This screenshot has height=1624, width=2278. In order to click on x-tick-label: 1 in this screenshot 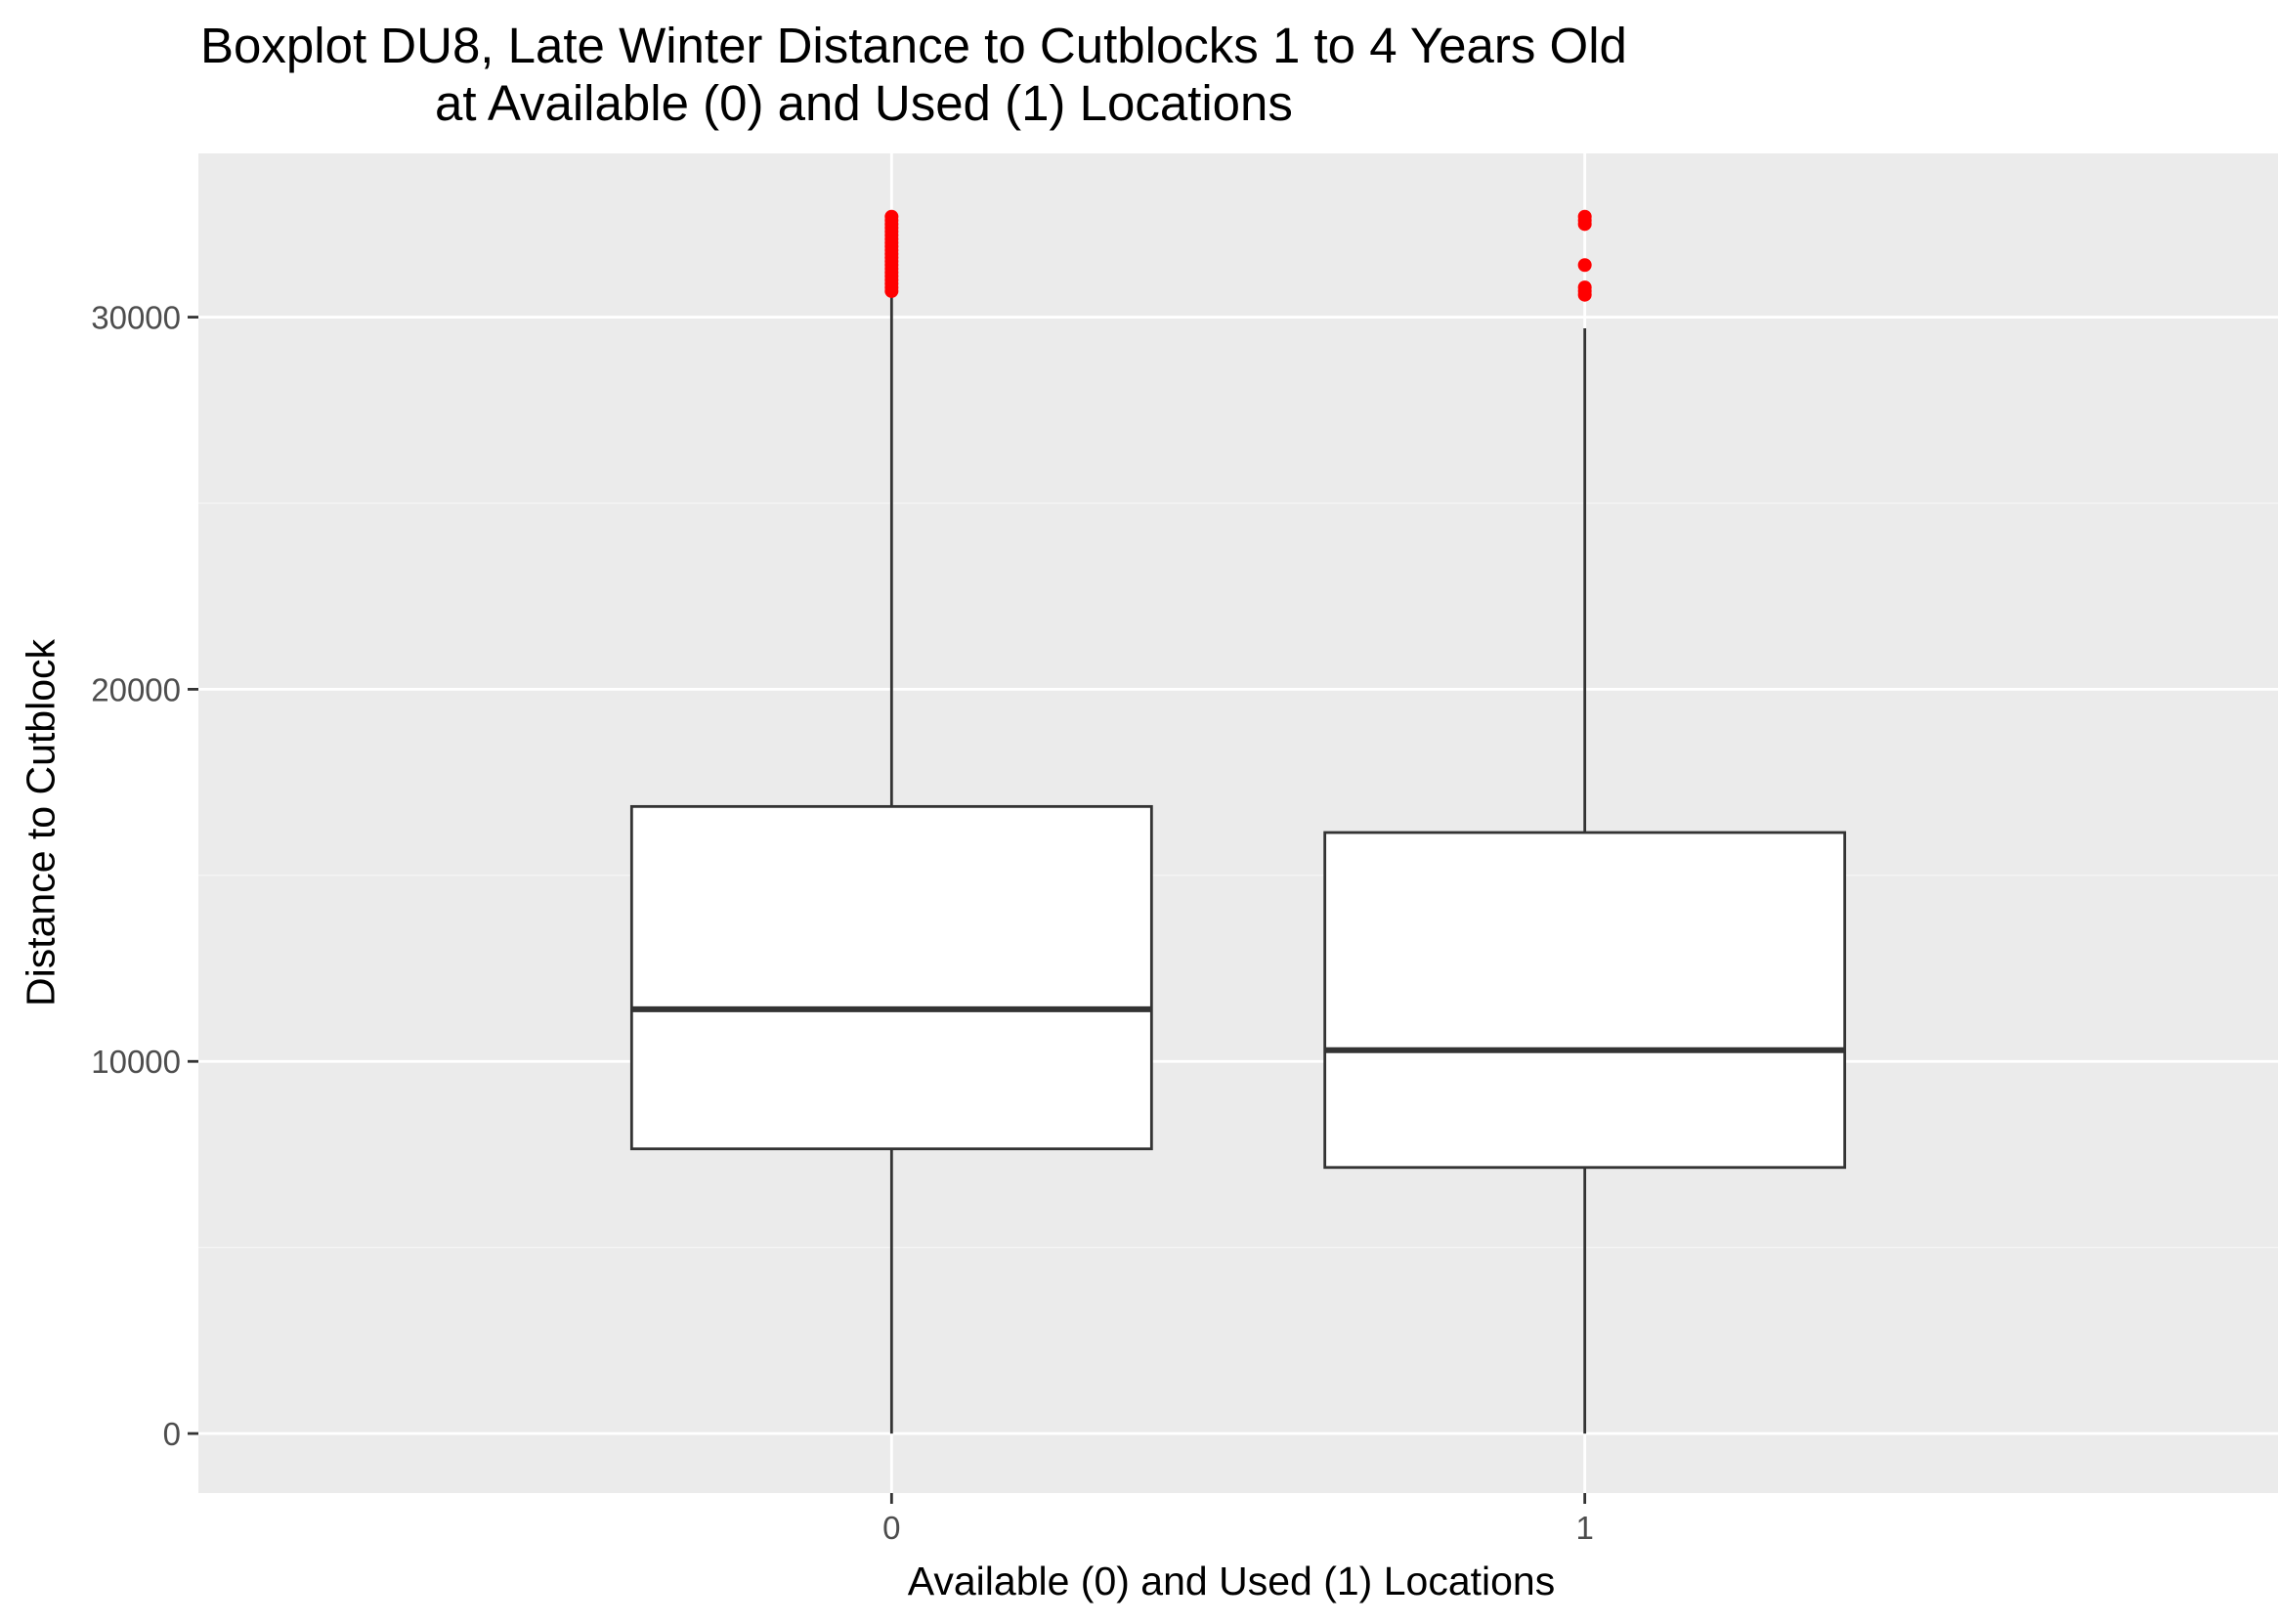, I will do `click(1584, 1528)`.